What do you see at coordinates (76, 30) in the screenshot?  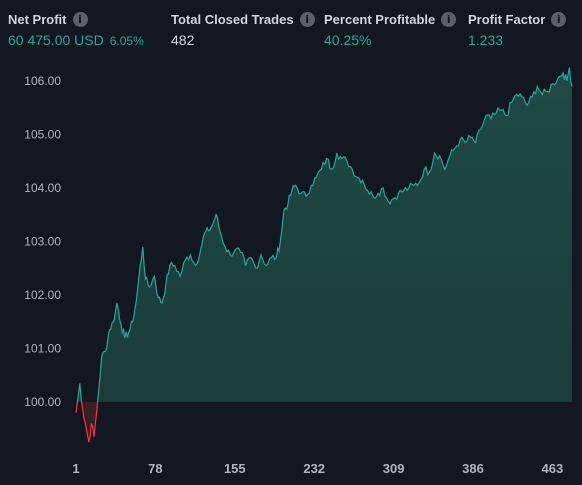 I see `stat-net-profit: Net Profit i 60 475.00 USD 6.05%` at bounding box center [76, 30].